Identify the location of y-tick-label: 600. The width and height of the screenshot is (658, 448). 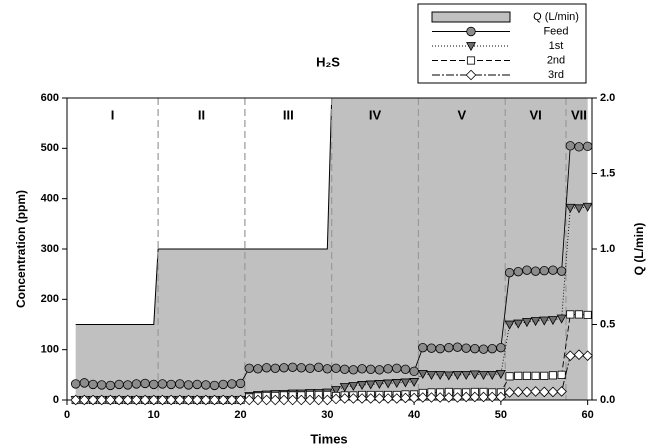
(50, 98).